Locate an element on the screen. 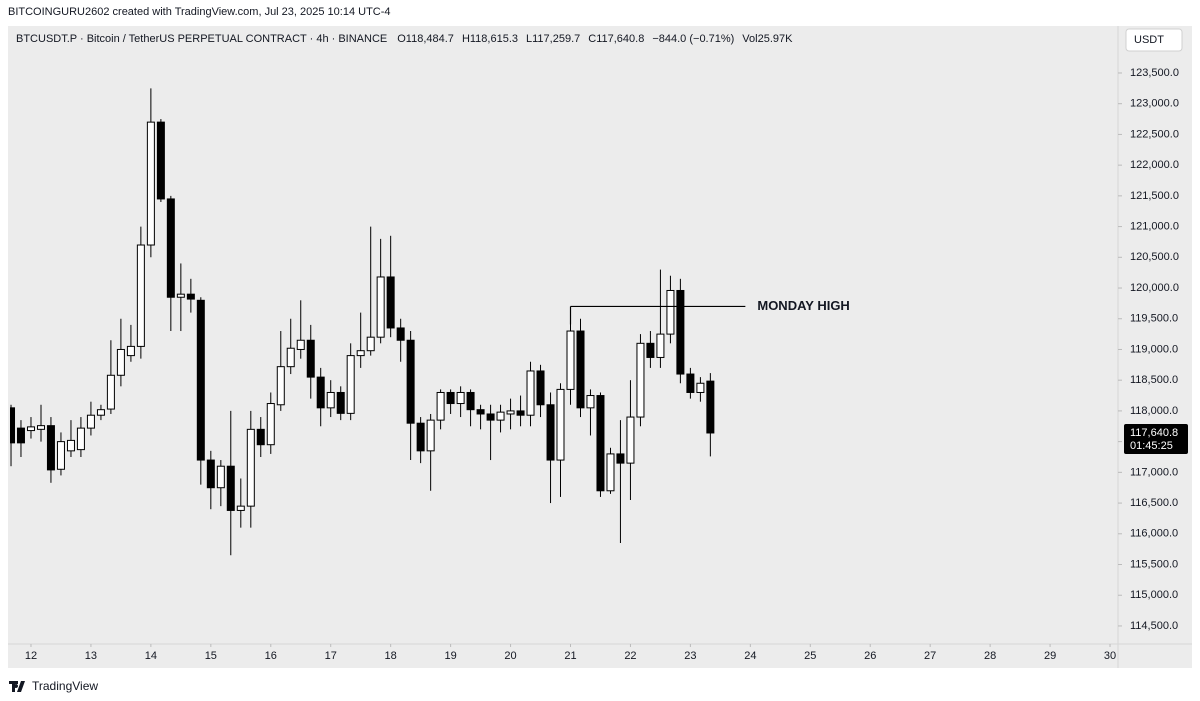 This screenshot has width=1200, height=701. y-tick-label: 118,500.0 is located at coordinates (1154, 380).